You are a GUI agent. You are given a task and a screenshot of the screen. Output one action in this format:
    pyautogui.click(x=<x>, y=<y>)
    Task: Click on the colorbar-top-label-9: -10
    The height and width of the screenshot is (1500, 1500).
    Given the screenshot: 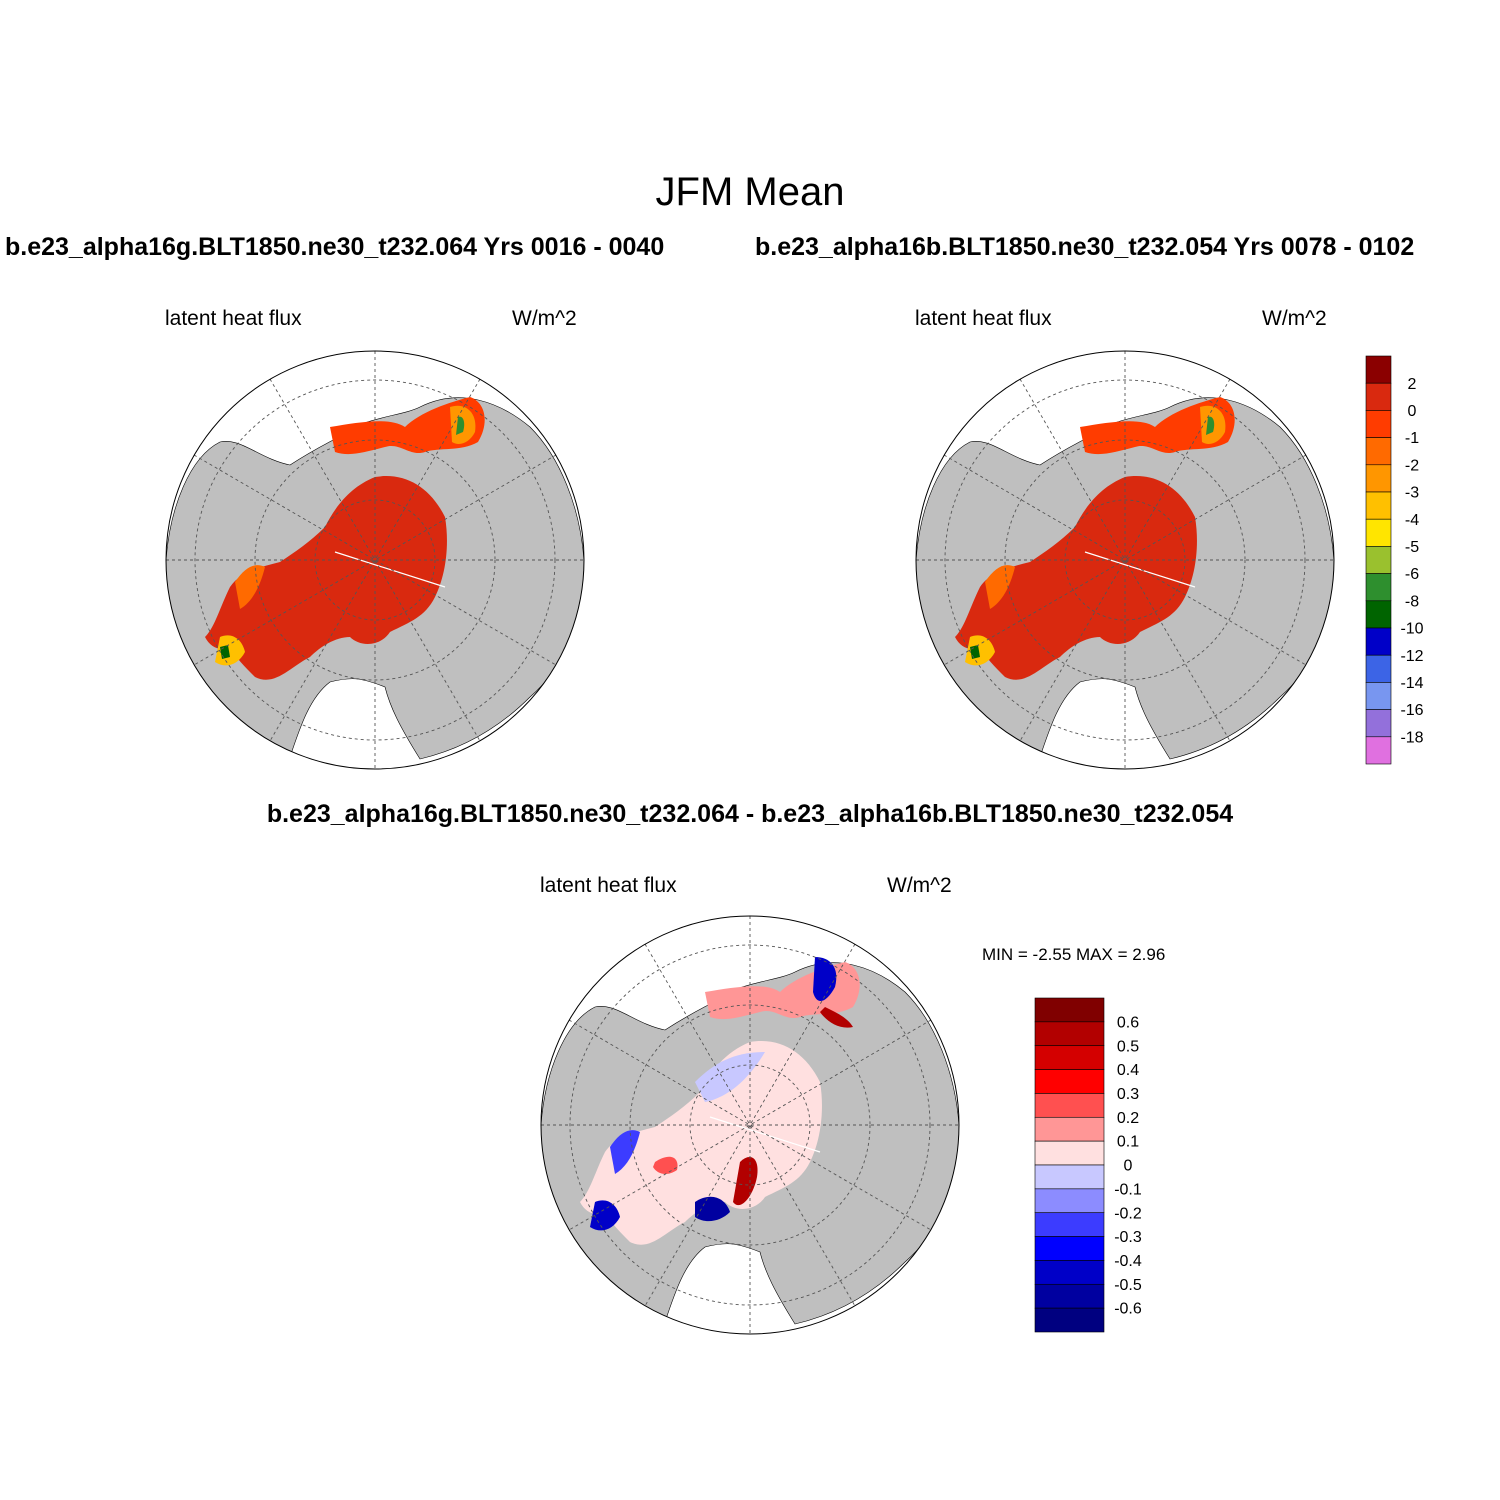 What is the action you would take?
    pyautogui.click(x=1411, y=629)
    